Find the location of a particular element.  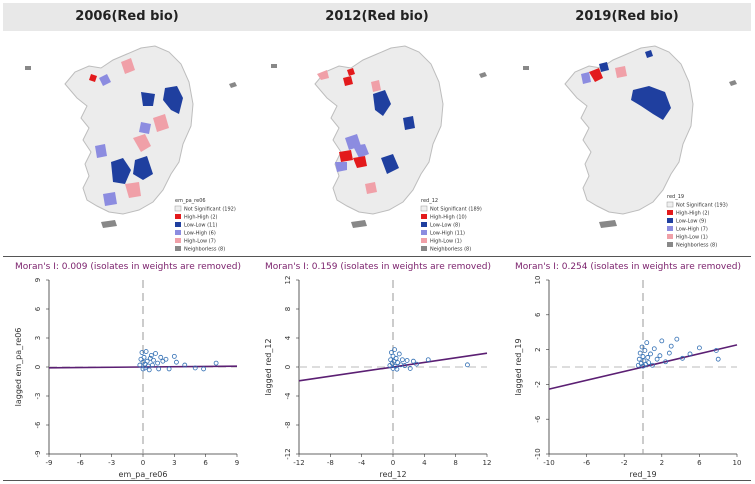

y-axis-label: lagged red_12 is located at coordinates (268, 366).